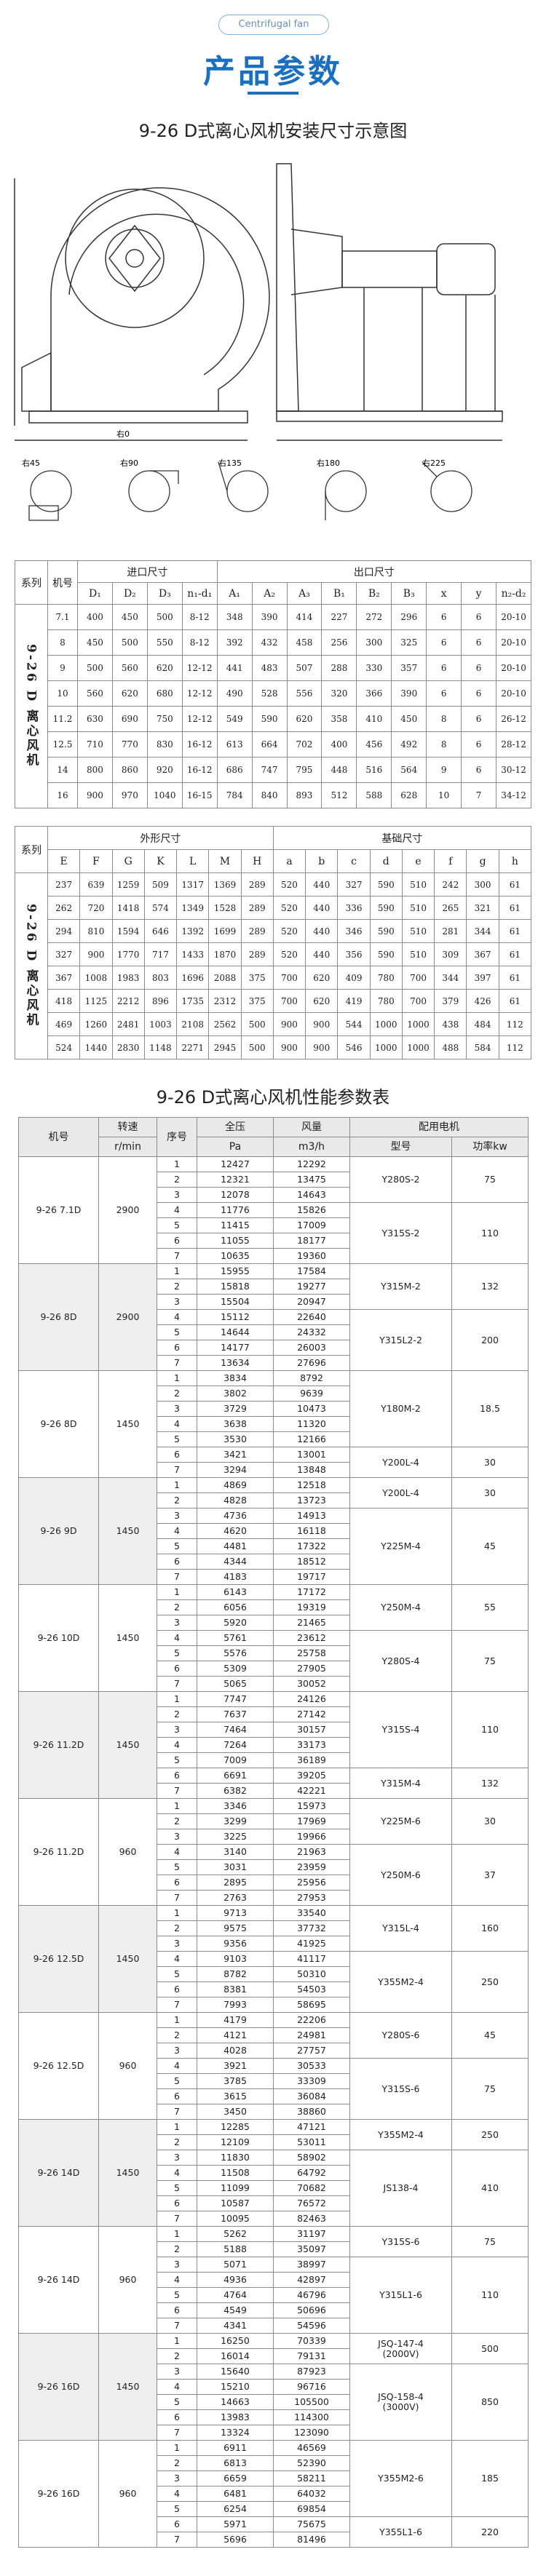  Describe the element at coordinates (235, 1974) in the screenshot. I see `table-cell: 8782` at that location.